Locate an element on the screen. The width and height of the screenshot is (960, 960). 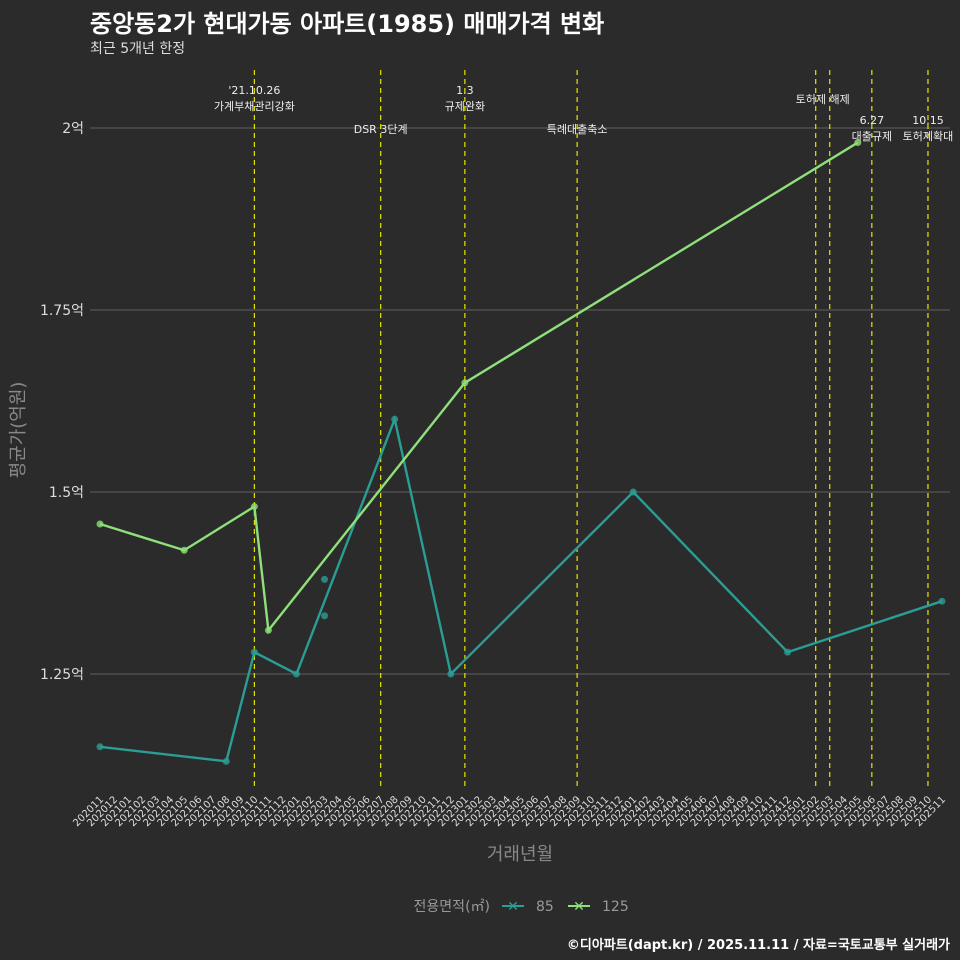
chart-subtitle: 최근 5개년 한정 is located at coordinates (138, 49).